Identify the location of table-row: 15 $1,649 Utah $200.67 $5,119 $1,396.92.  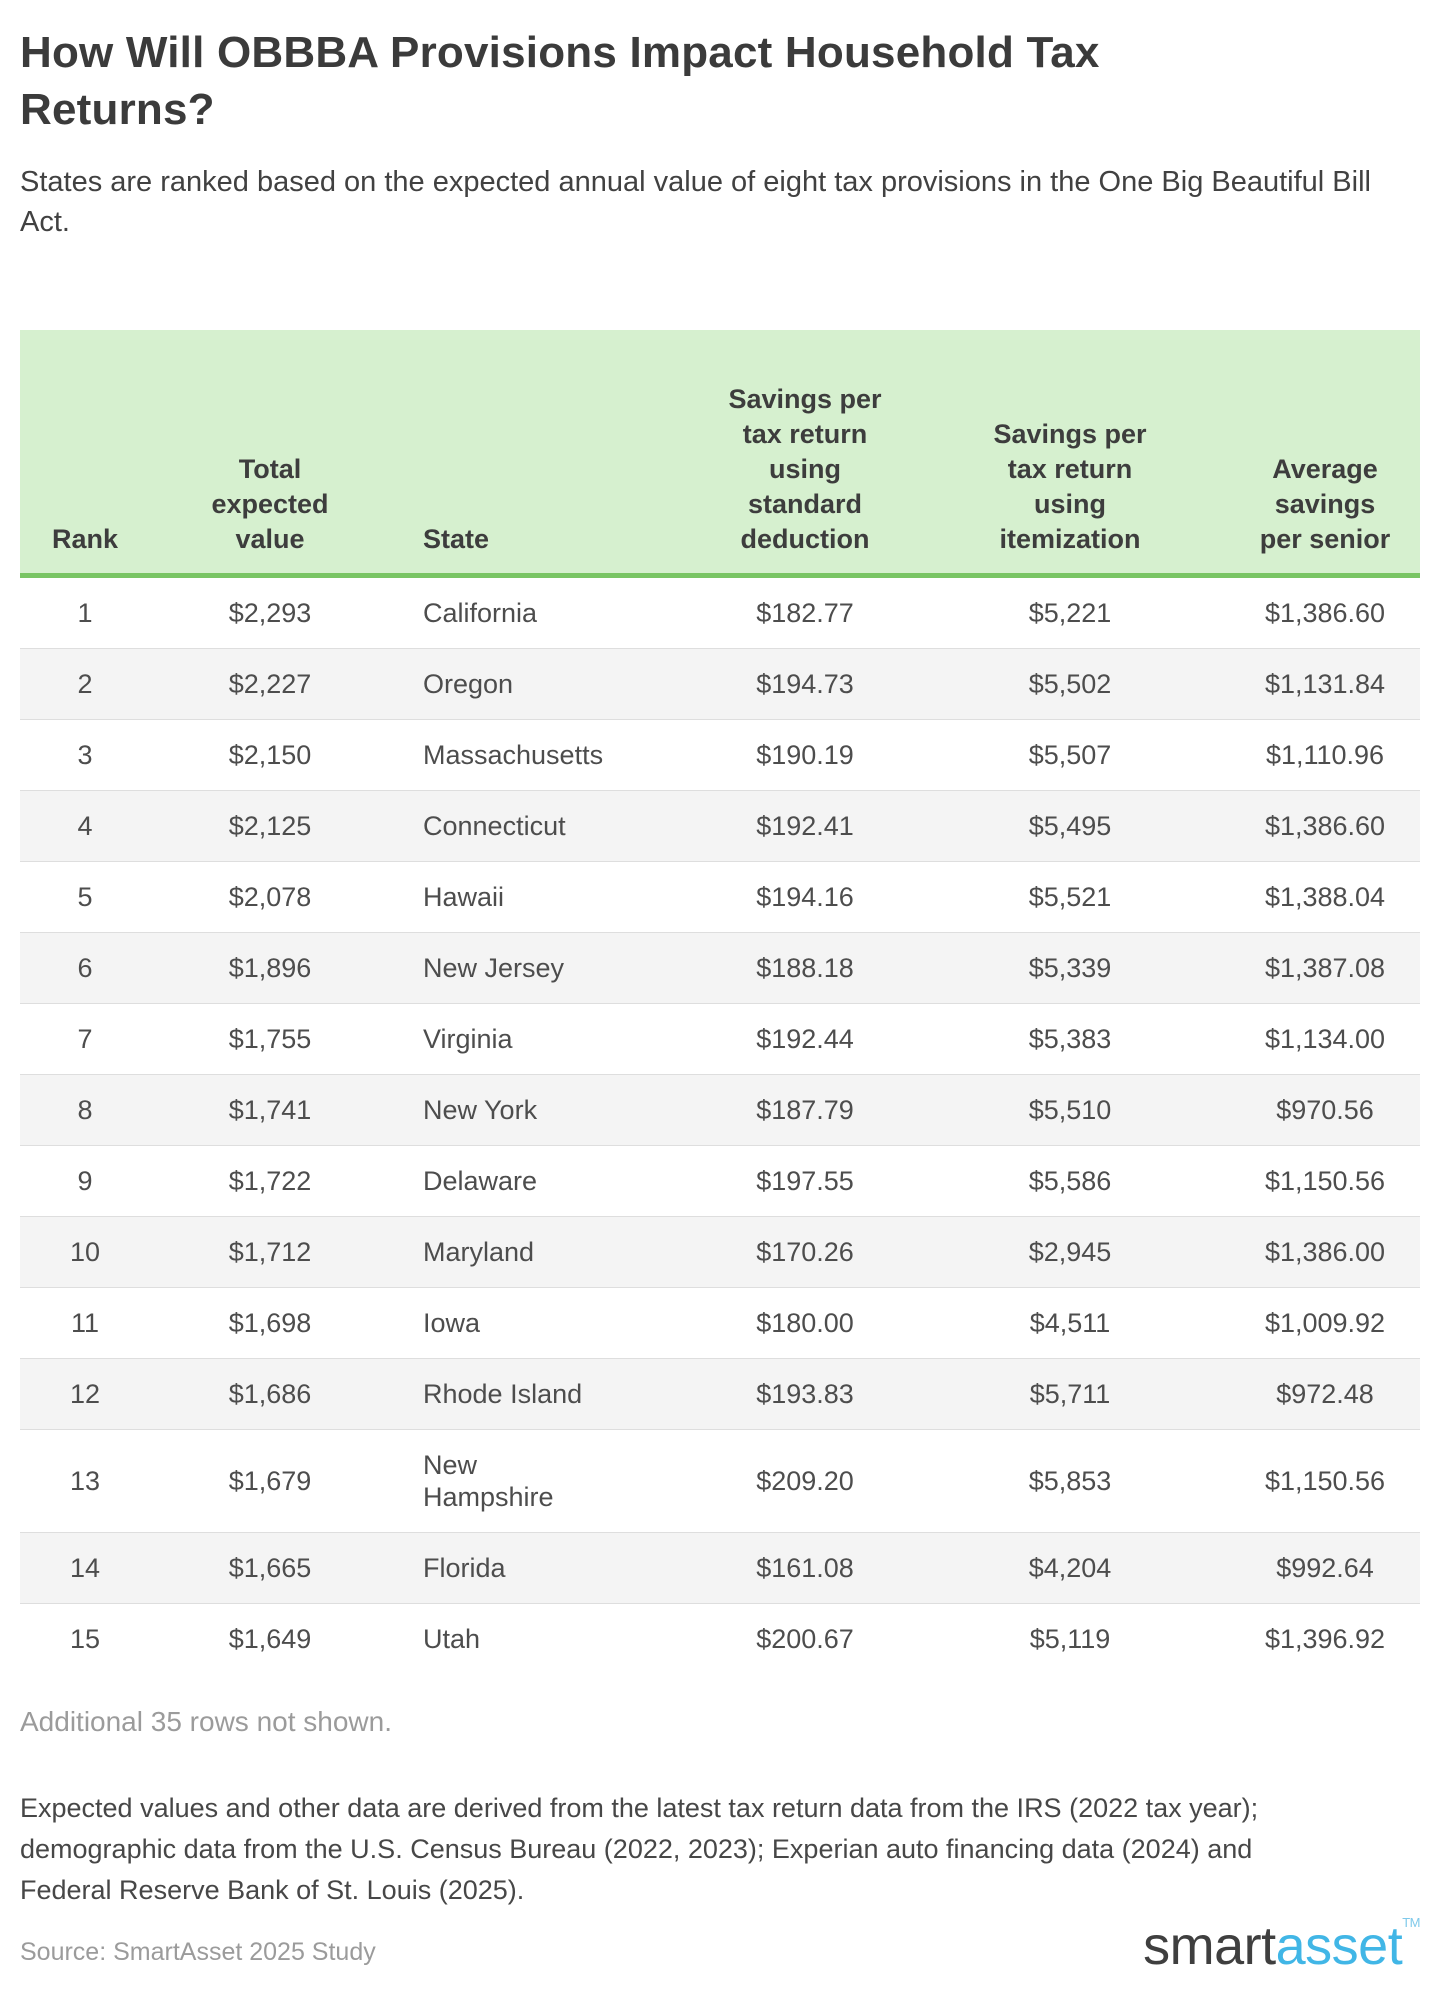
(720, 1638).